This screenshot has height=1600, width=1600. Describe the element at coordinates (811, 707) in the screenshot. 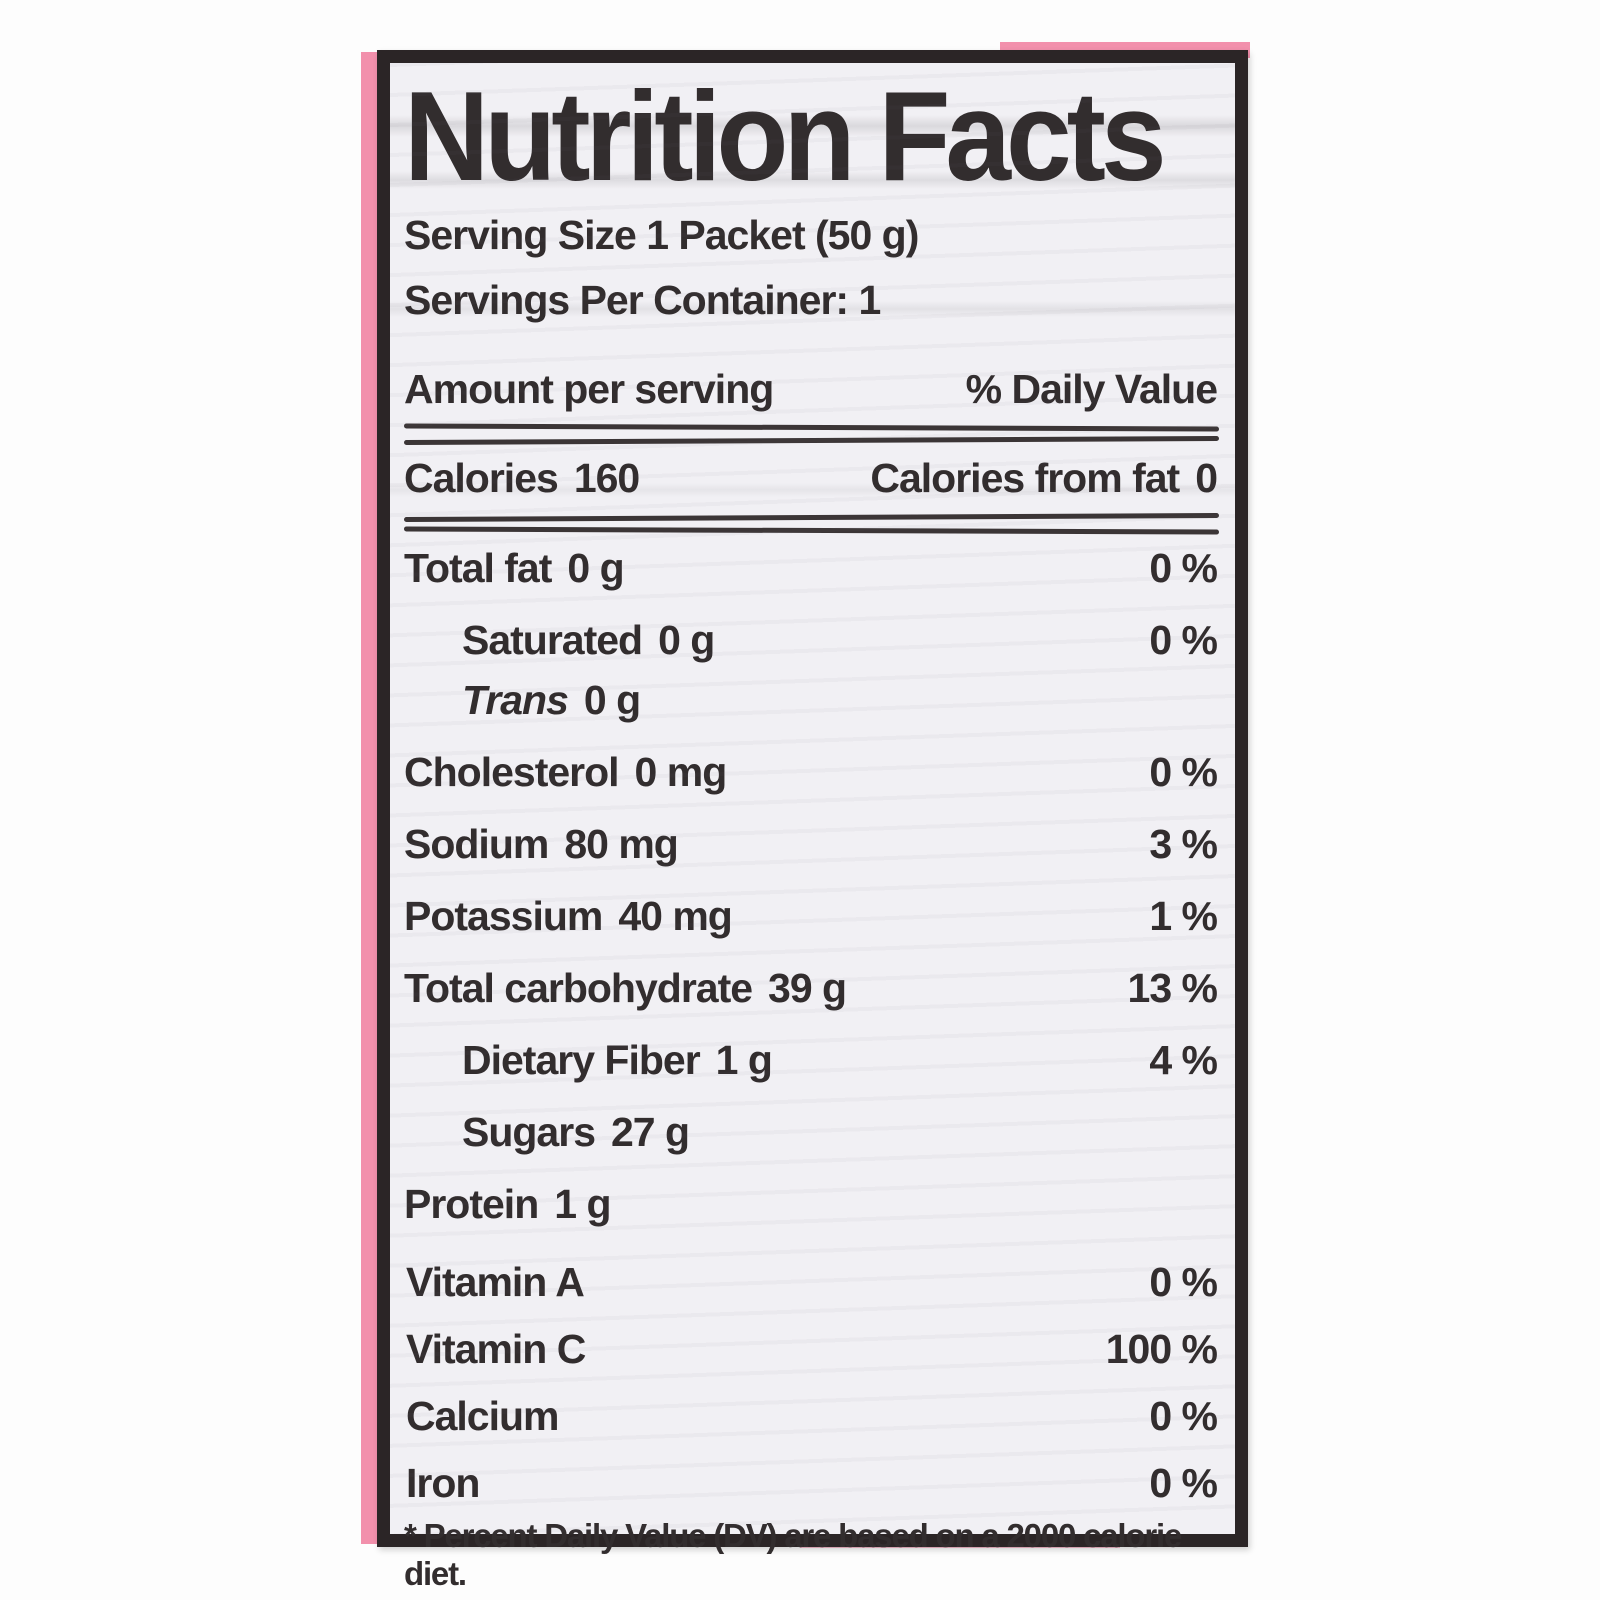

I see `nutrient-row-trans: Trans 0 g` at that location.